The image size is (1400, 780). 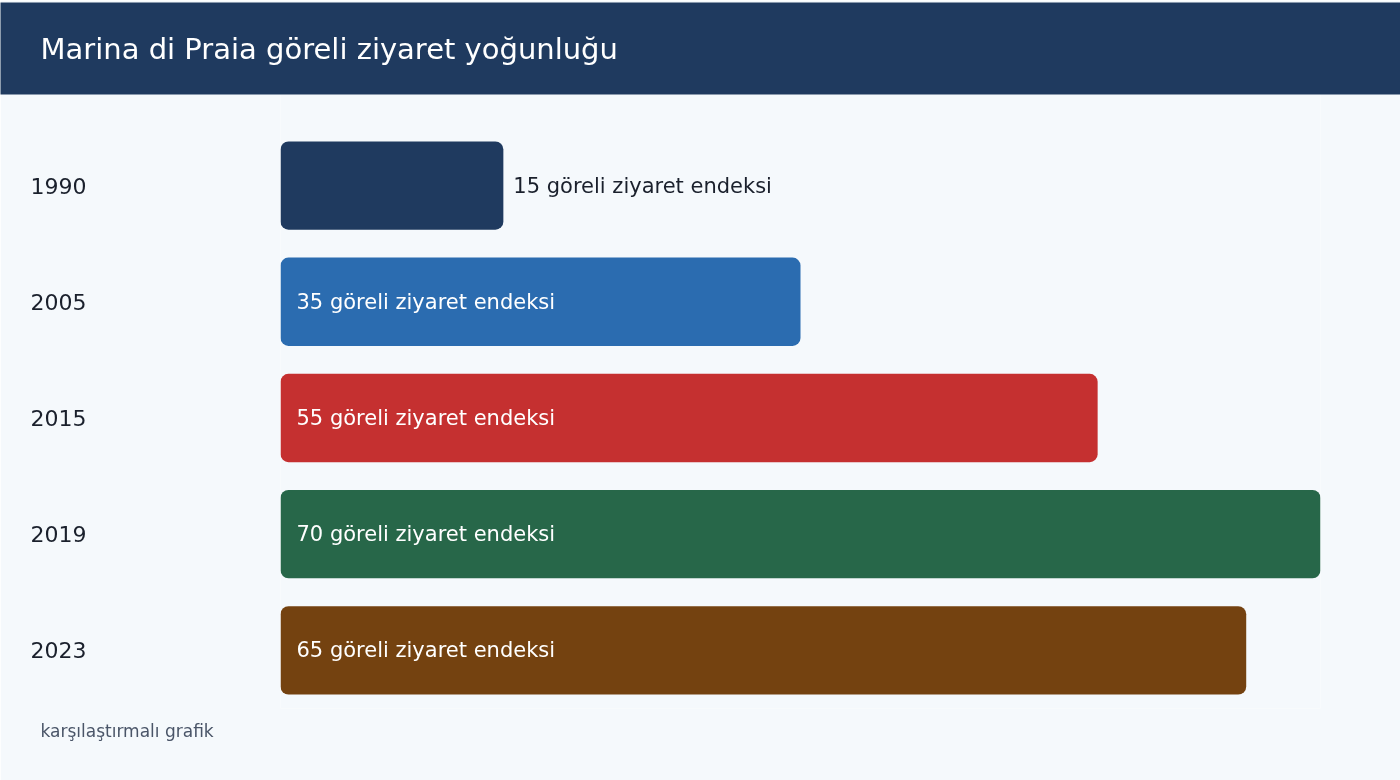 What do you see at coordinates (426, 417) in the screenshot?
I see `data-label: 55 göreli ziyaret endeksi` at bounding box center [426, 417].